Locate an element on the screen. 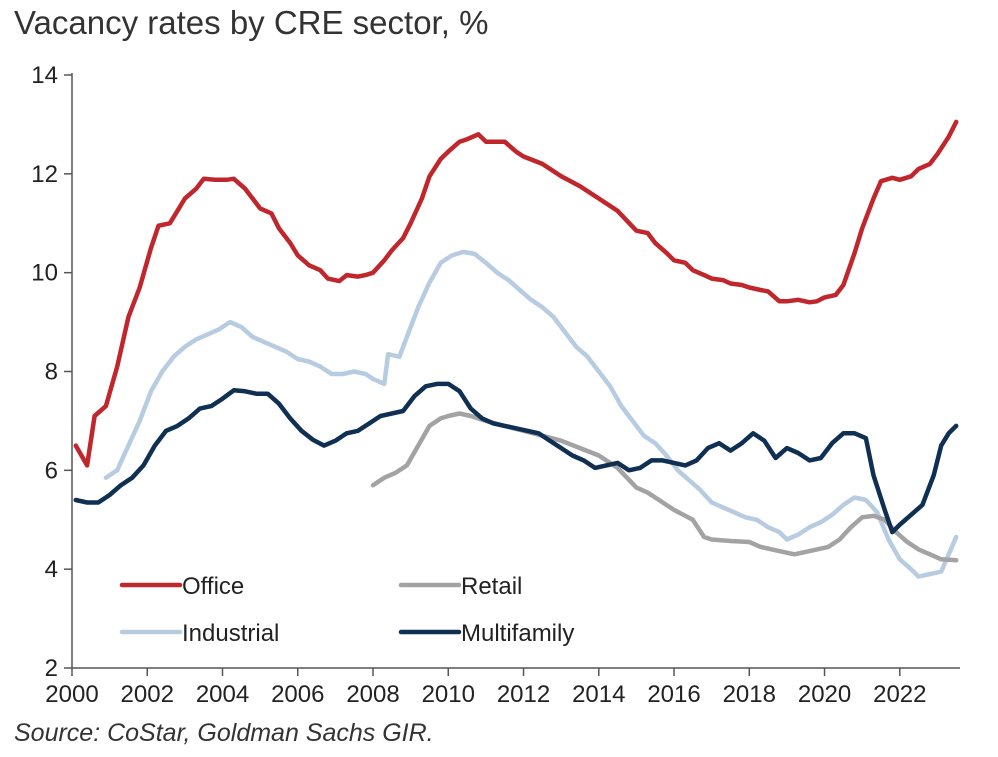 The height and width of the screenshot is (757, 998). x-tick-label: 2020 is located at coordinates (824, 694).